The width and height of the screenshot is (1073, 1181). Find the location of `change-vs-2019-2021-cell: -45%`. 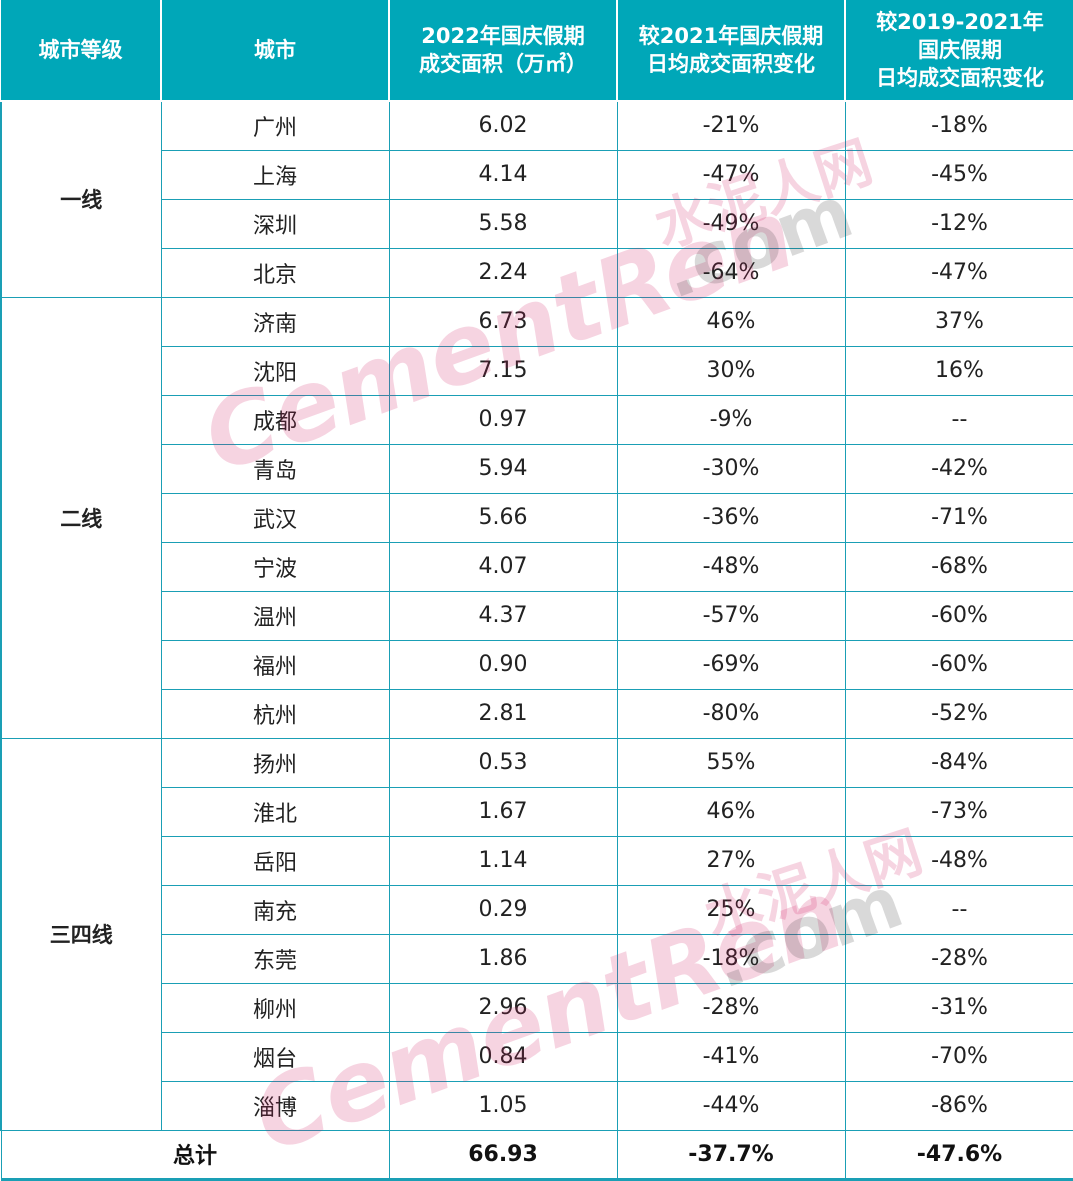

change-vs-2019-2021-cell: -45% is located at coordinates (958, 174).